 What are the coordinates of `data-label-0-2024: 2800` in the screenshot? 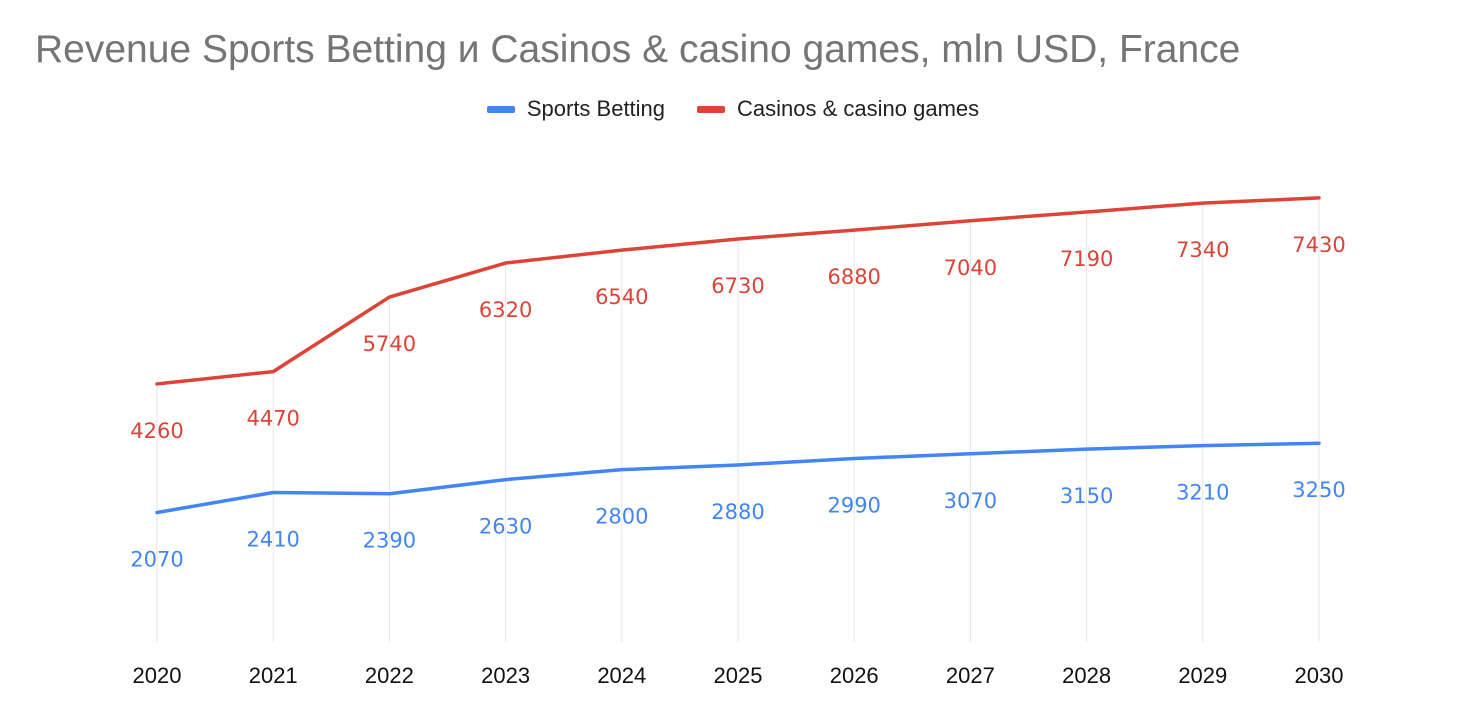 It's located at (621, 517).